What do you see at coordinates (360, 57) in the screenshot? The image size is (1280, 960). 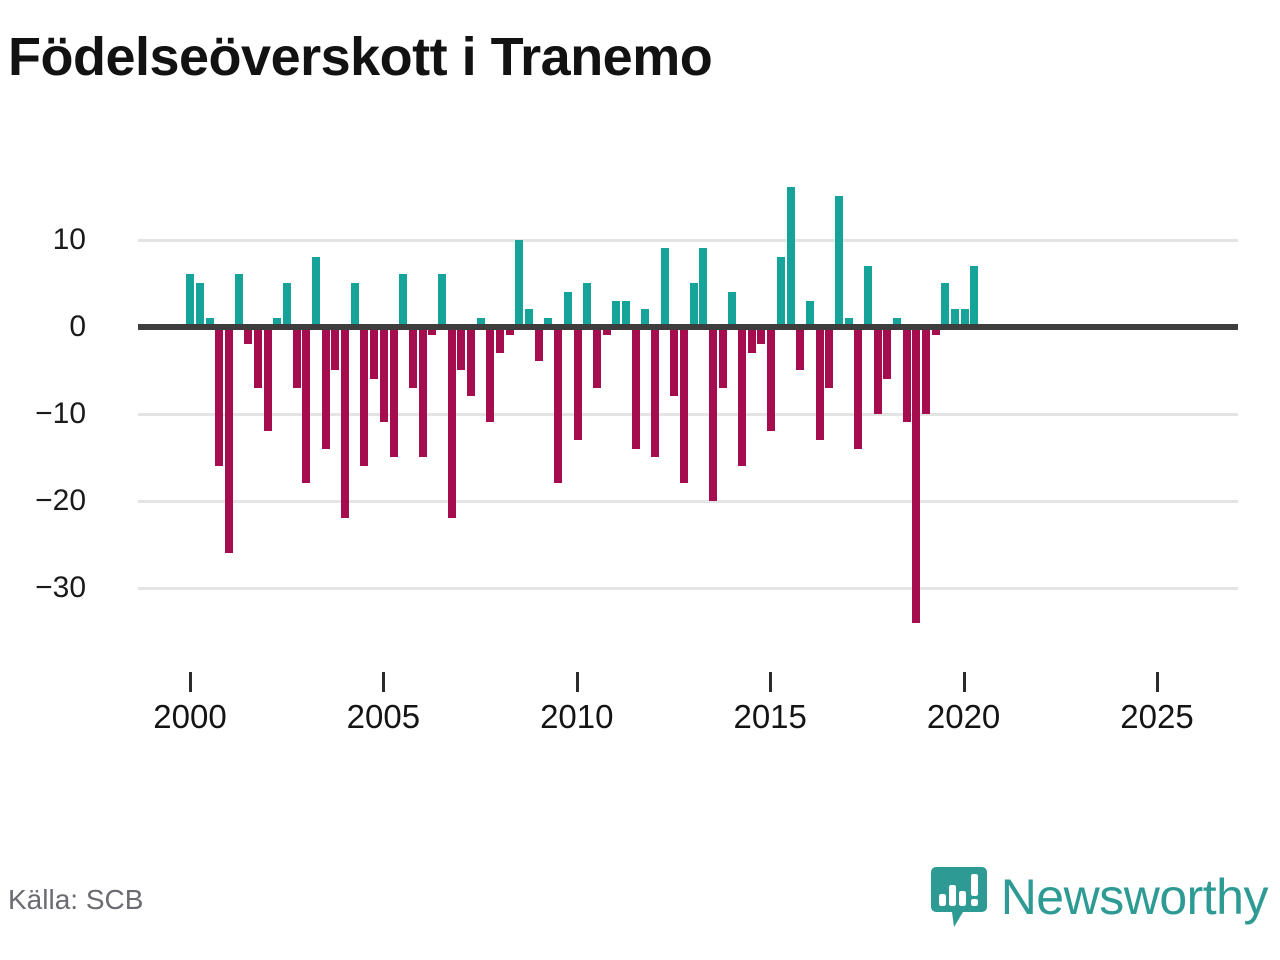 I see `page-title: Födelseöverskott i Tranemo` at bounding box center [360, 57].